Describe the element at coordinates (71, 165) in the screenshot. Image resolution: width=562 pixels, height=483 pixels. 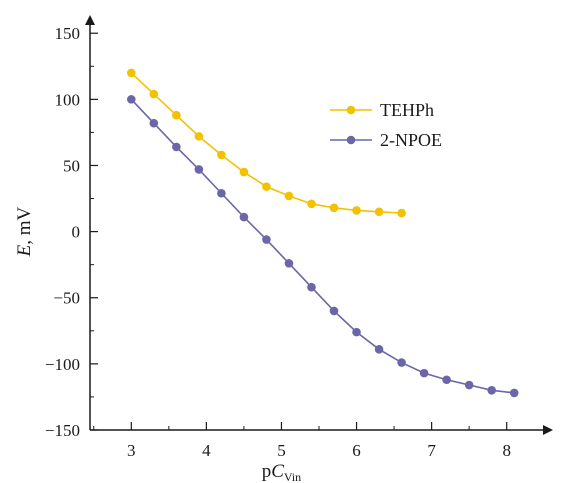
I see `y-tick-label: 50` at that location.